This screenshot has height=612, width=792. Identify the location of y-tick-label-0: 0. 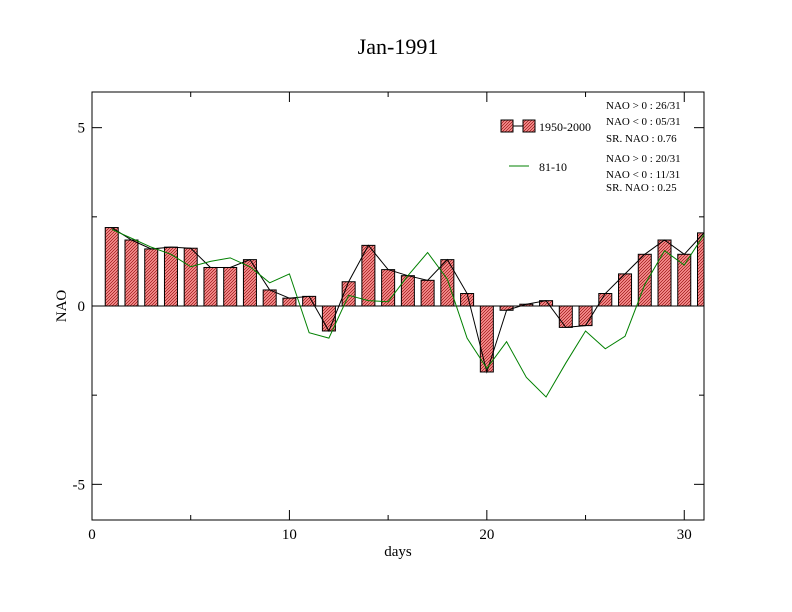
(82, 307).